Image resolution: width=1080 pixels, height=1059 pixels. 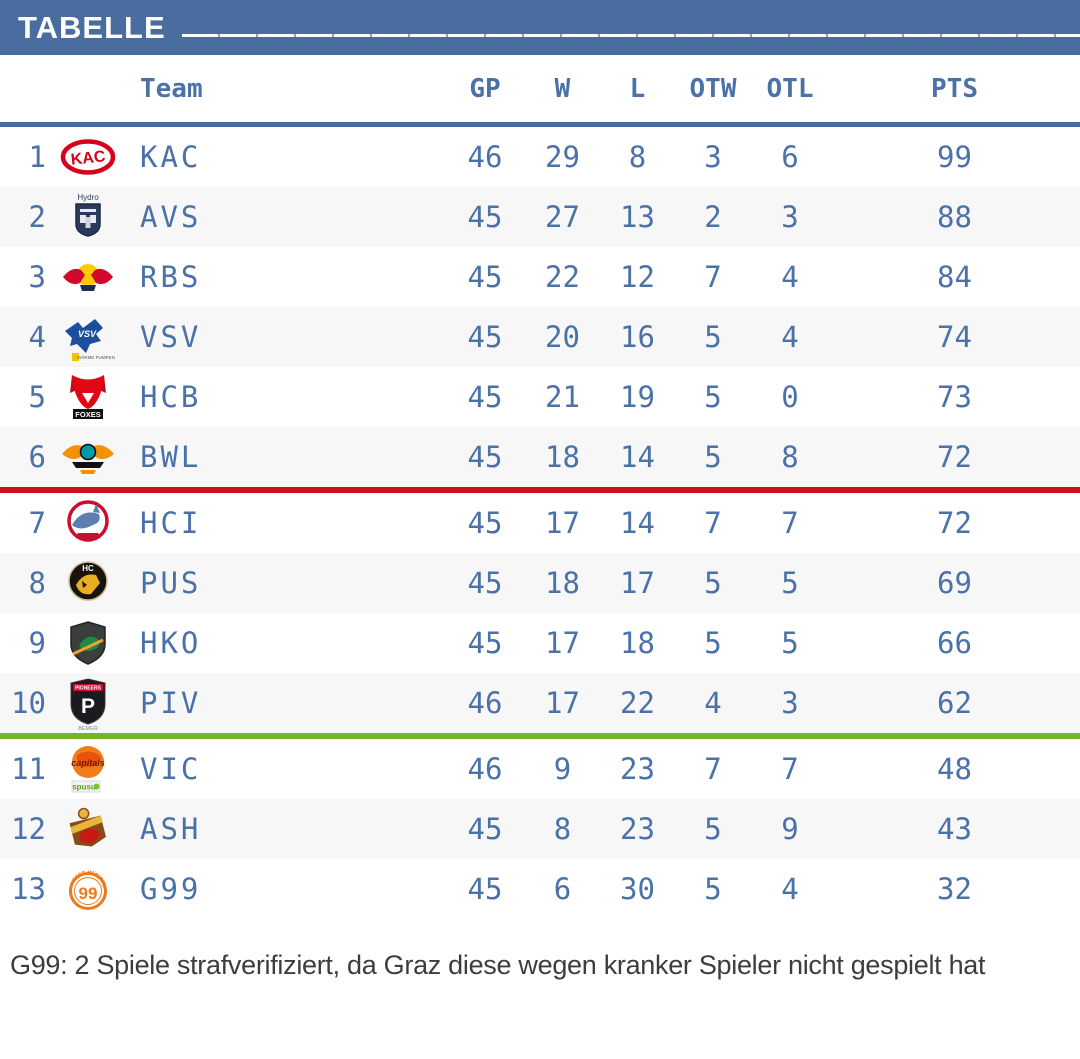 I want to click on otl-value: 5, so click(x=790, y=583).